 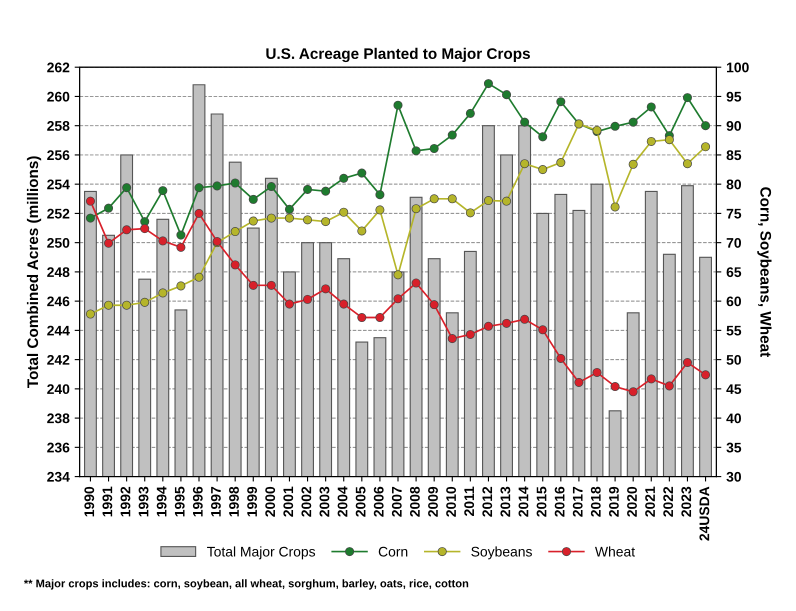 What do you see at coordinates (501, 553) in the screenshot?
I see `legend-label: Soybeans` at bounding box center [501, 553].